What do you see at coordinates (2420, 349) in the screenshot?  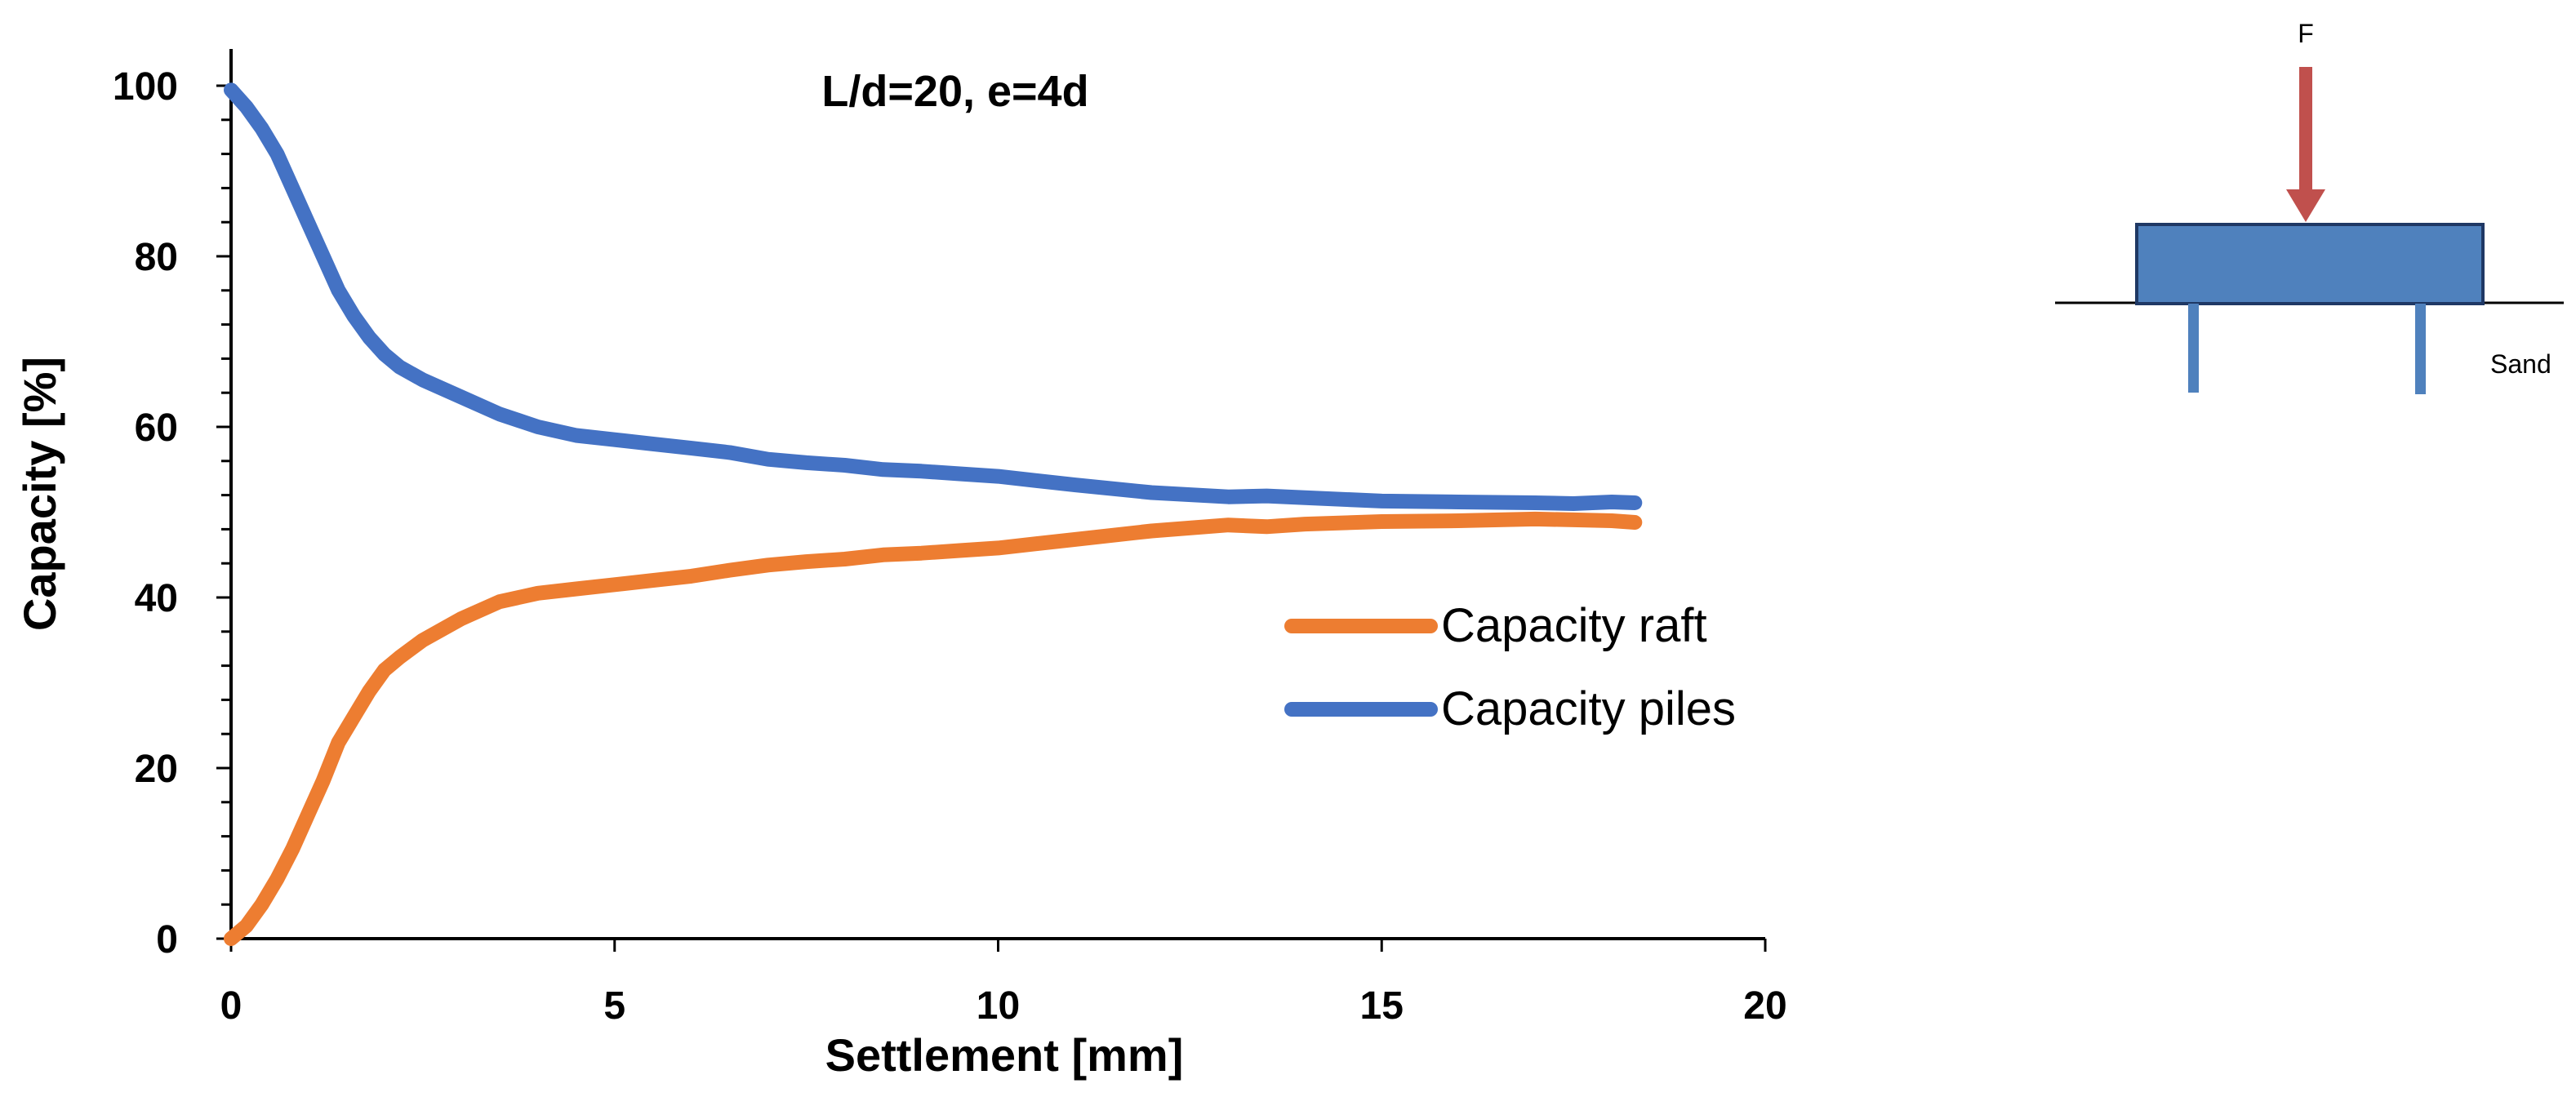 I see `pile-right` at bounding box center [2420, 349].